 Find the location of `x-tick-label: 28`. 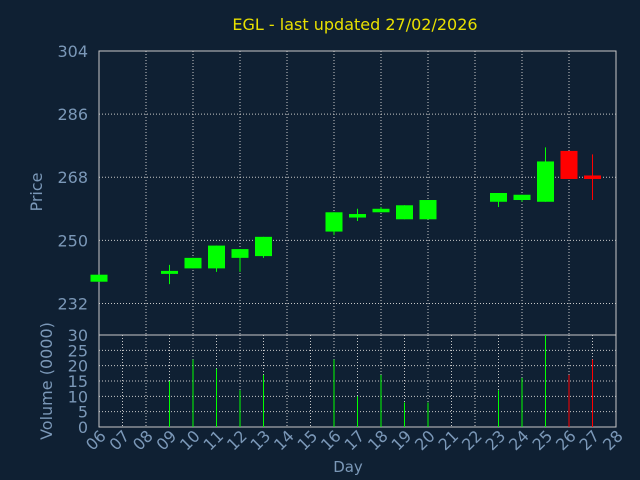

x-tick-label: 28 is located at coordinates (613, 440).